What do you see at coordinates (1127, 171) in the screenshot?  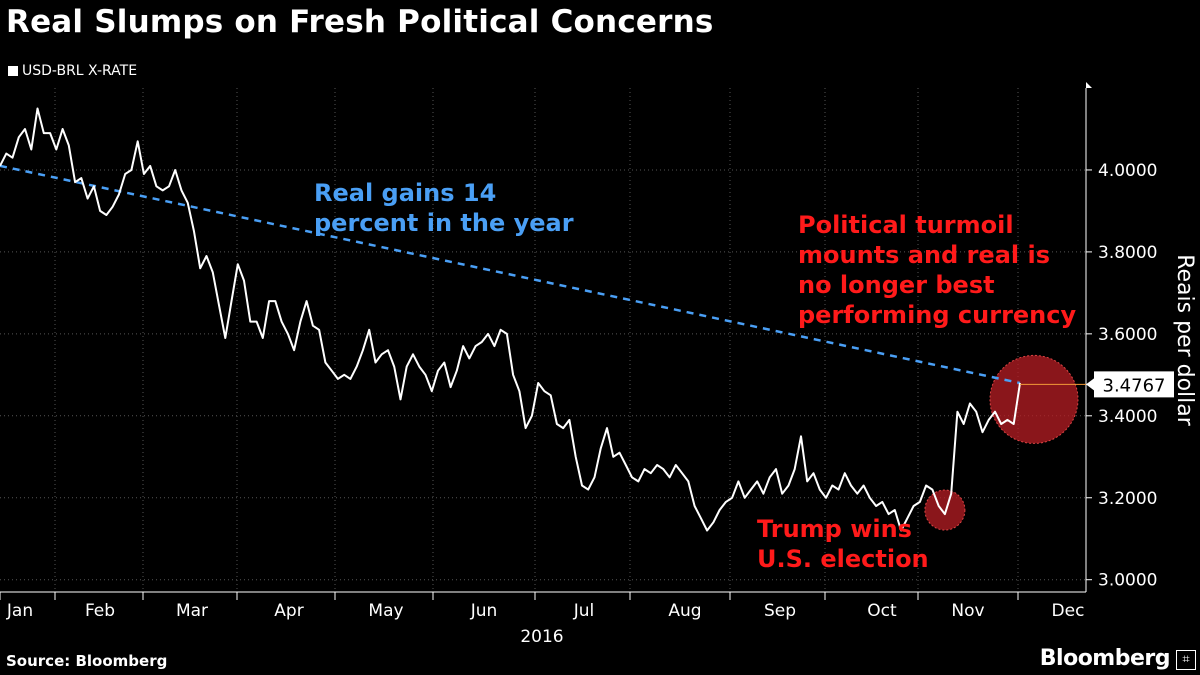 I see `y-tick-label: 4.0000` at bounding box center [1127, 171].